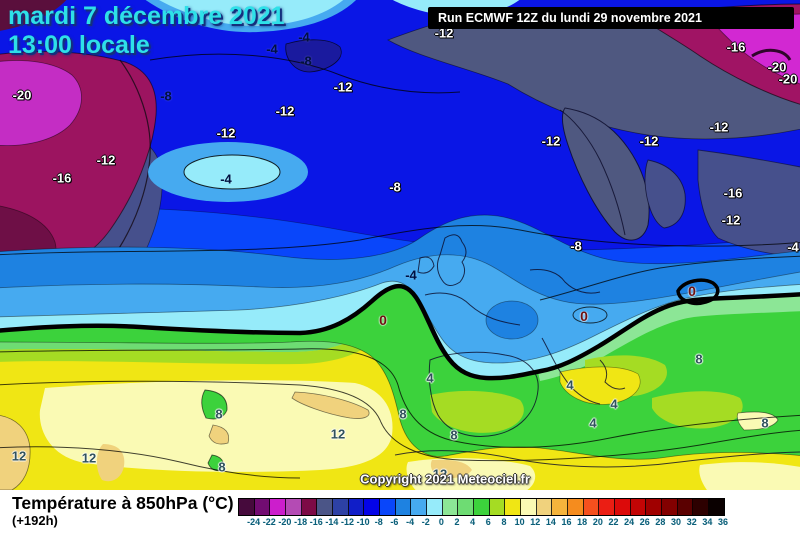 The width and height of the screenshot is (800, 533). Describe the element at coordinates (378, 522) in the screenshot. I see `colorbar-tick: -8` at that location.